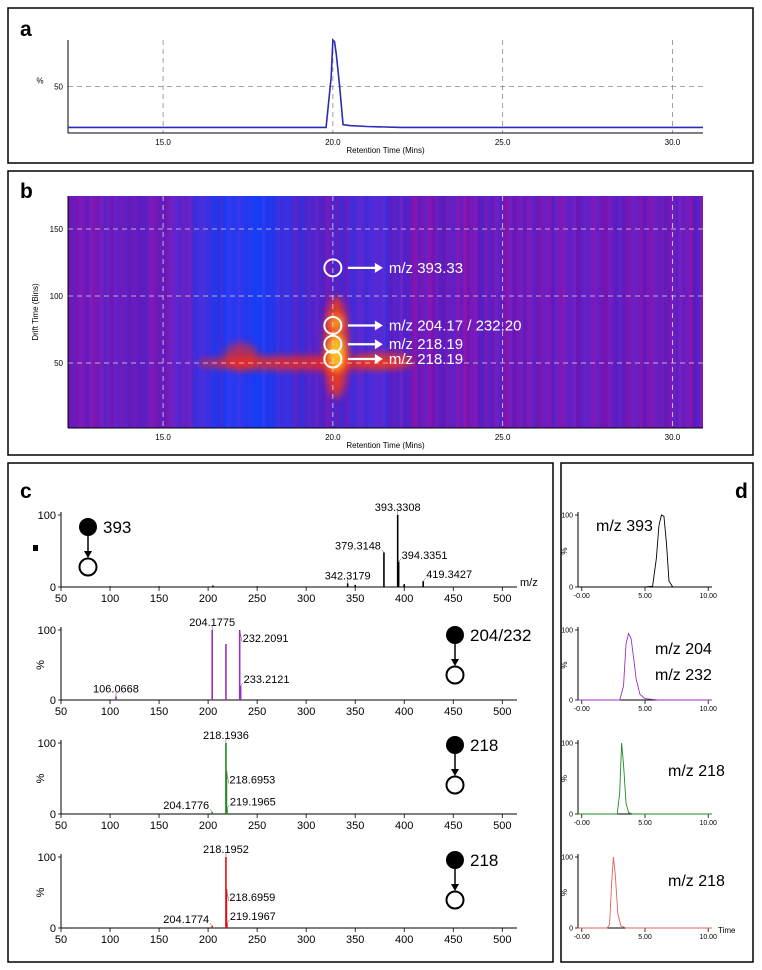  What do you see at coordinates (306, 712) in the screenshot?
I see `x-tick-label: 300` at bounding box center [306, 712].